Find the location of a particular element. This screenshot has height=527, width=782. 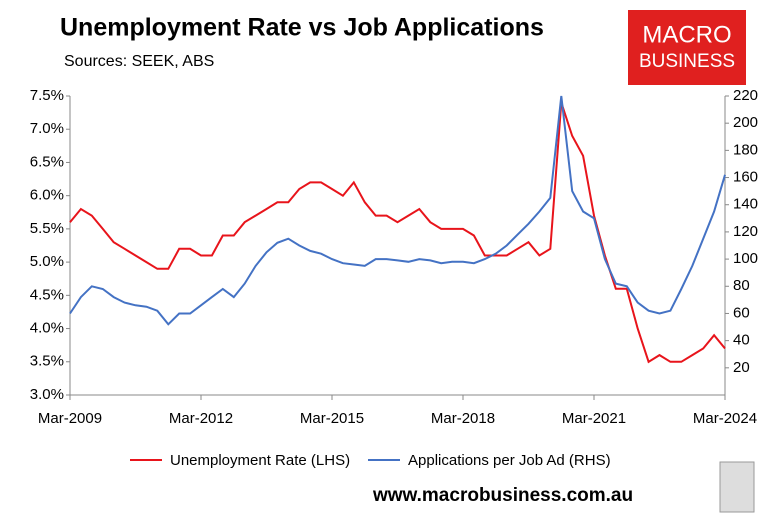

y-tick-label: 3.5% is located at coordinates (47, 361).